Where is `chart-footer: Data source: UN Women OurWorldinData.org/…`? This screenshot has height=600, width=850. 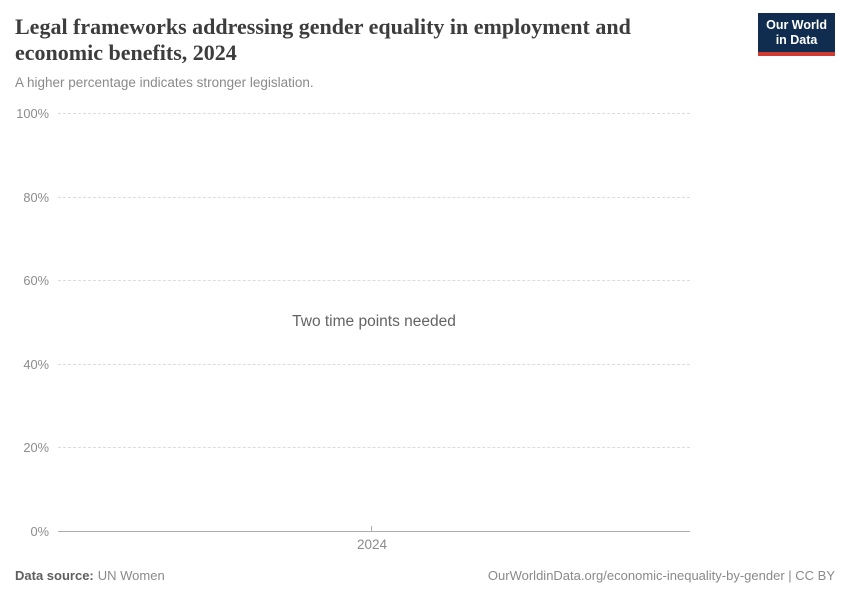 chart-footer: Data source: UN Women OurWorldinData.org/… is located at coordinates (425, 575).